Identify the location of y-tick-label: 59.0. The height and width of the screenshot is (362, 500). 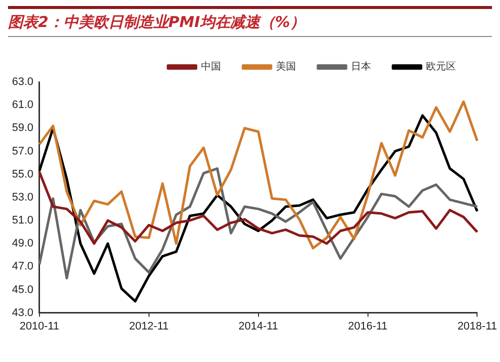
(23, 128).